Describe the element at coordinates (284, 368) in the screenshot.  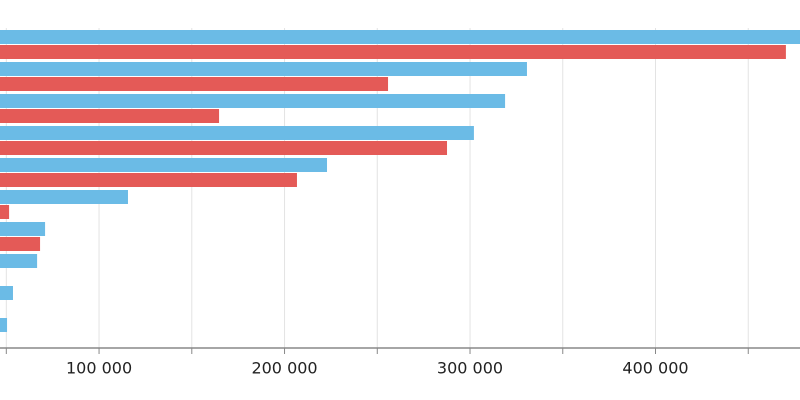
I see `x-tick-label: 200 000` at that location.